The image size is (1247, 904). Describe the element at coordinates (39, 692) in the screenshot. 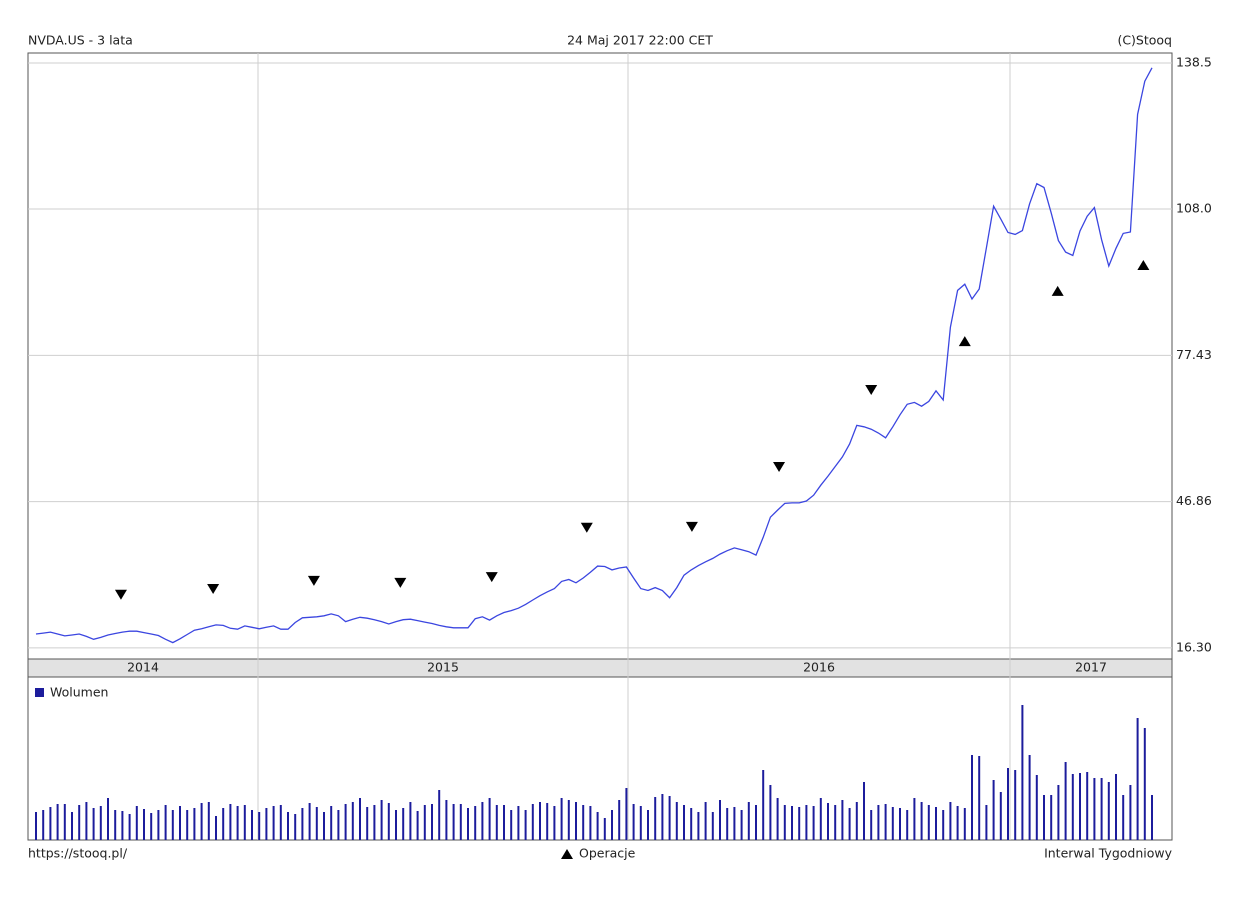

I see `volume-legend-swatch` at that location.